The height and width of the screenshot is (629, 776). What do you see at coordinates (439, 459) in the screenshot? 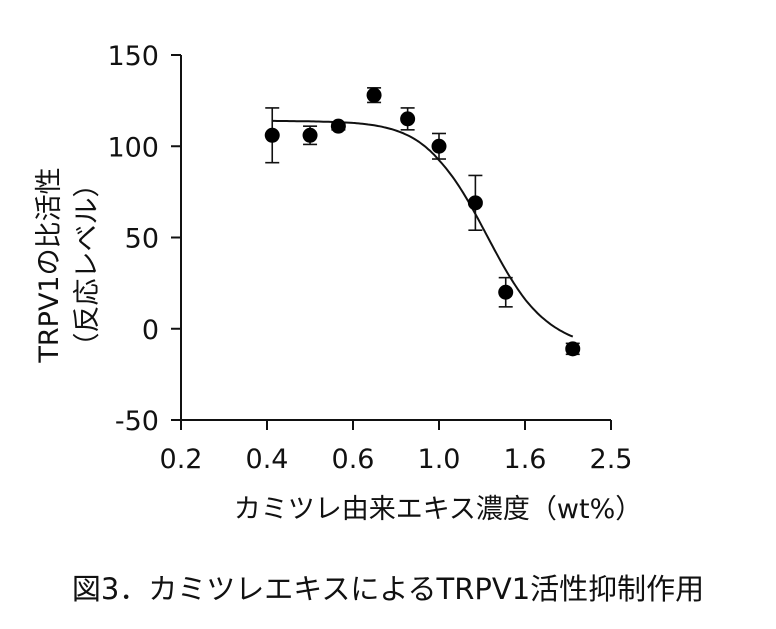
I see `x-tick-label: 1.0` at bounding box center [439, 459].